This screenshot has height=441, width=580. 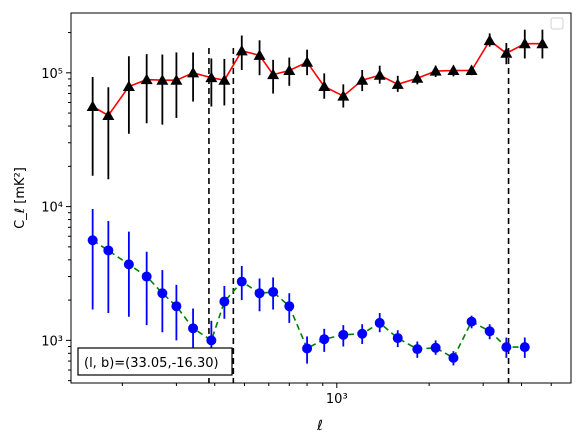 I want to click on x-tick-label: 10³, so click(x=337, y=399).